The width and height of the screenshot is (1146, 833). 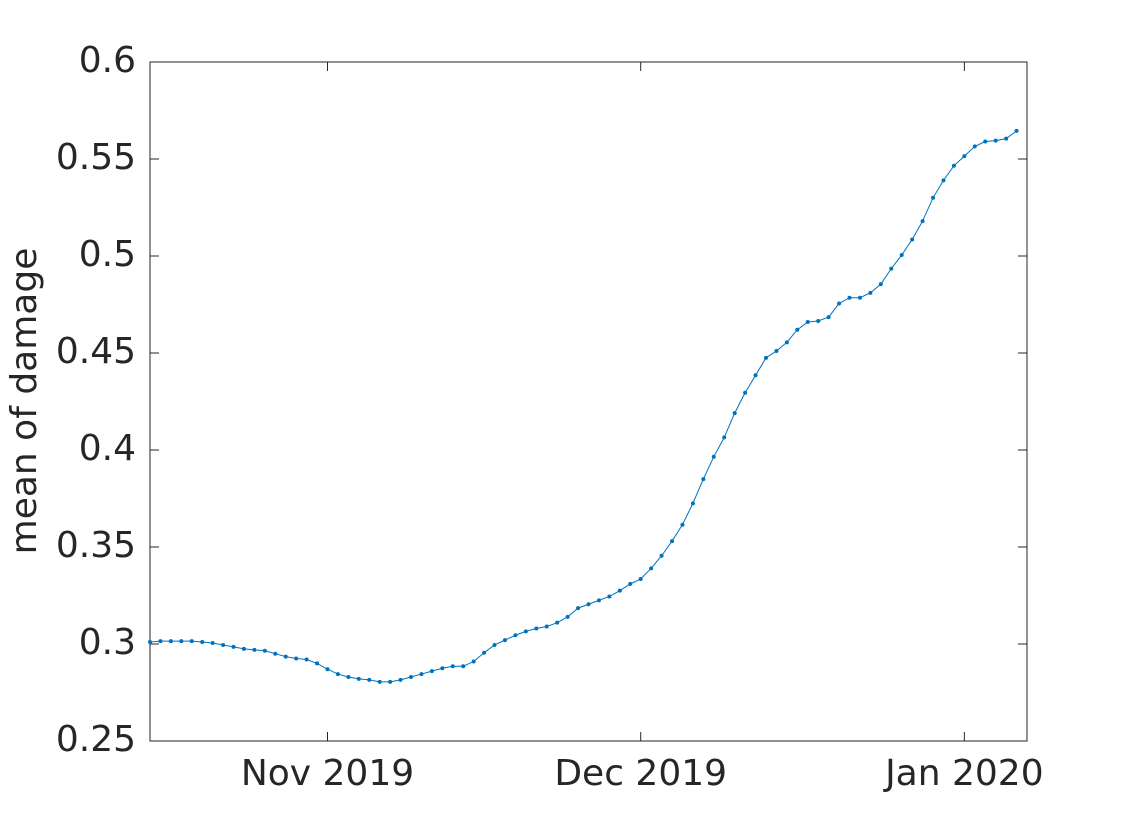 I want to click on y-tick-label: 0.6, so click(x=107, y=60).